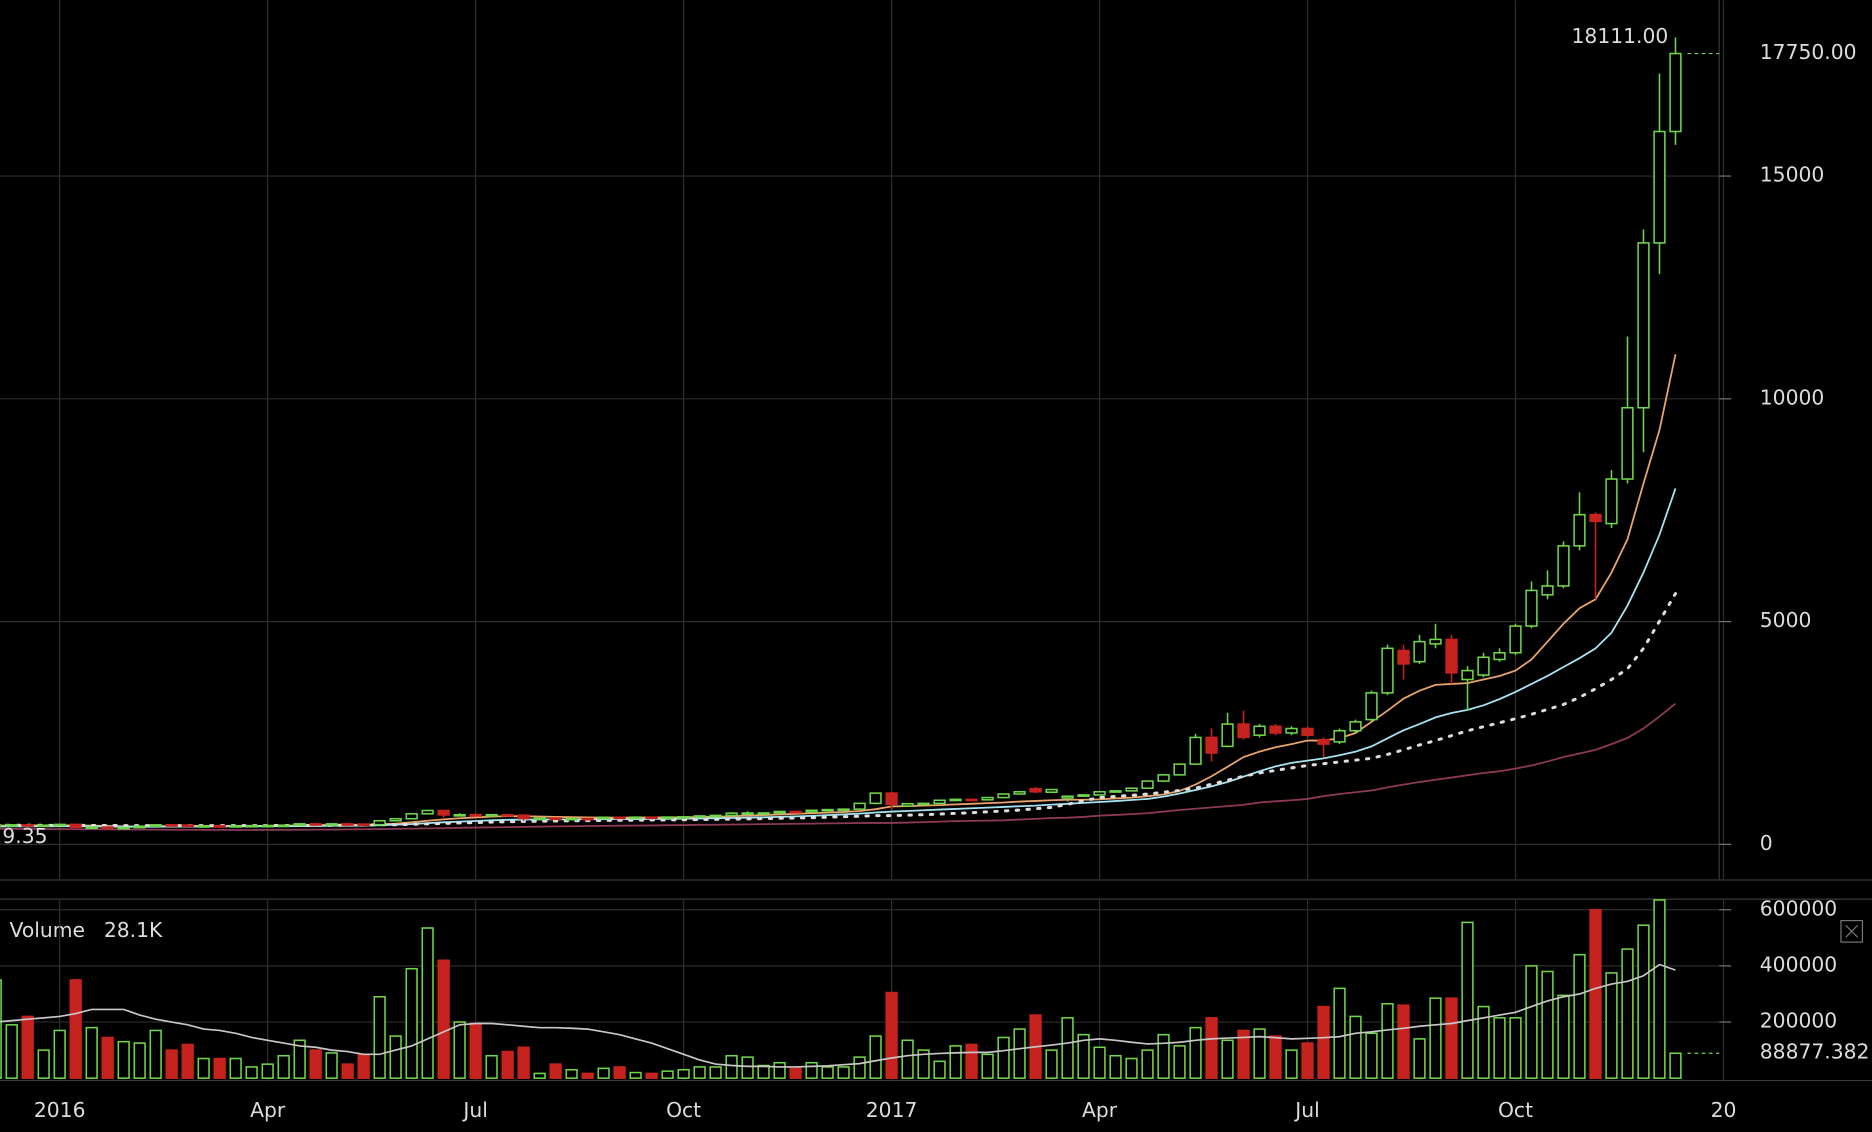 The height and width of the screenshot is (1132, 1872). I want to click on close-button-icon, so click(1852, 931).